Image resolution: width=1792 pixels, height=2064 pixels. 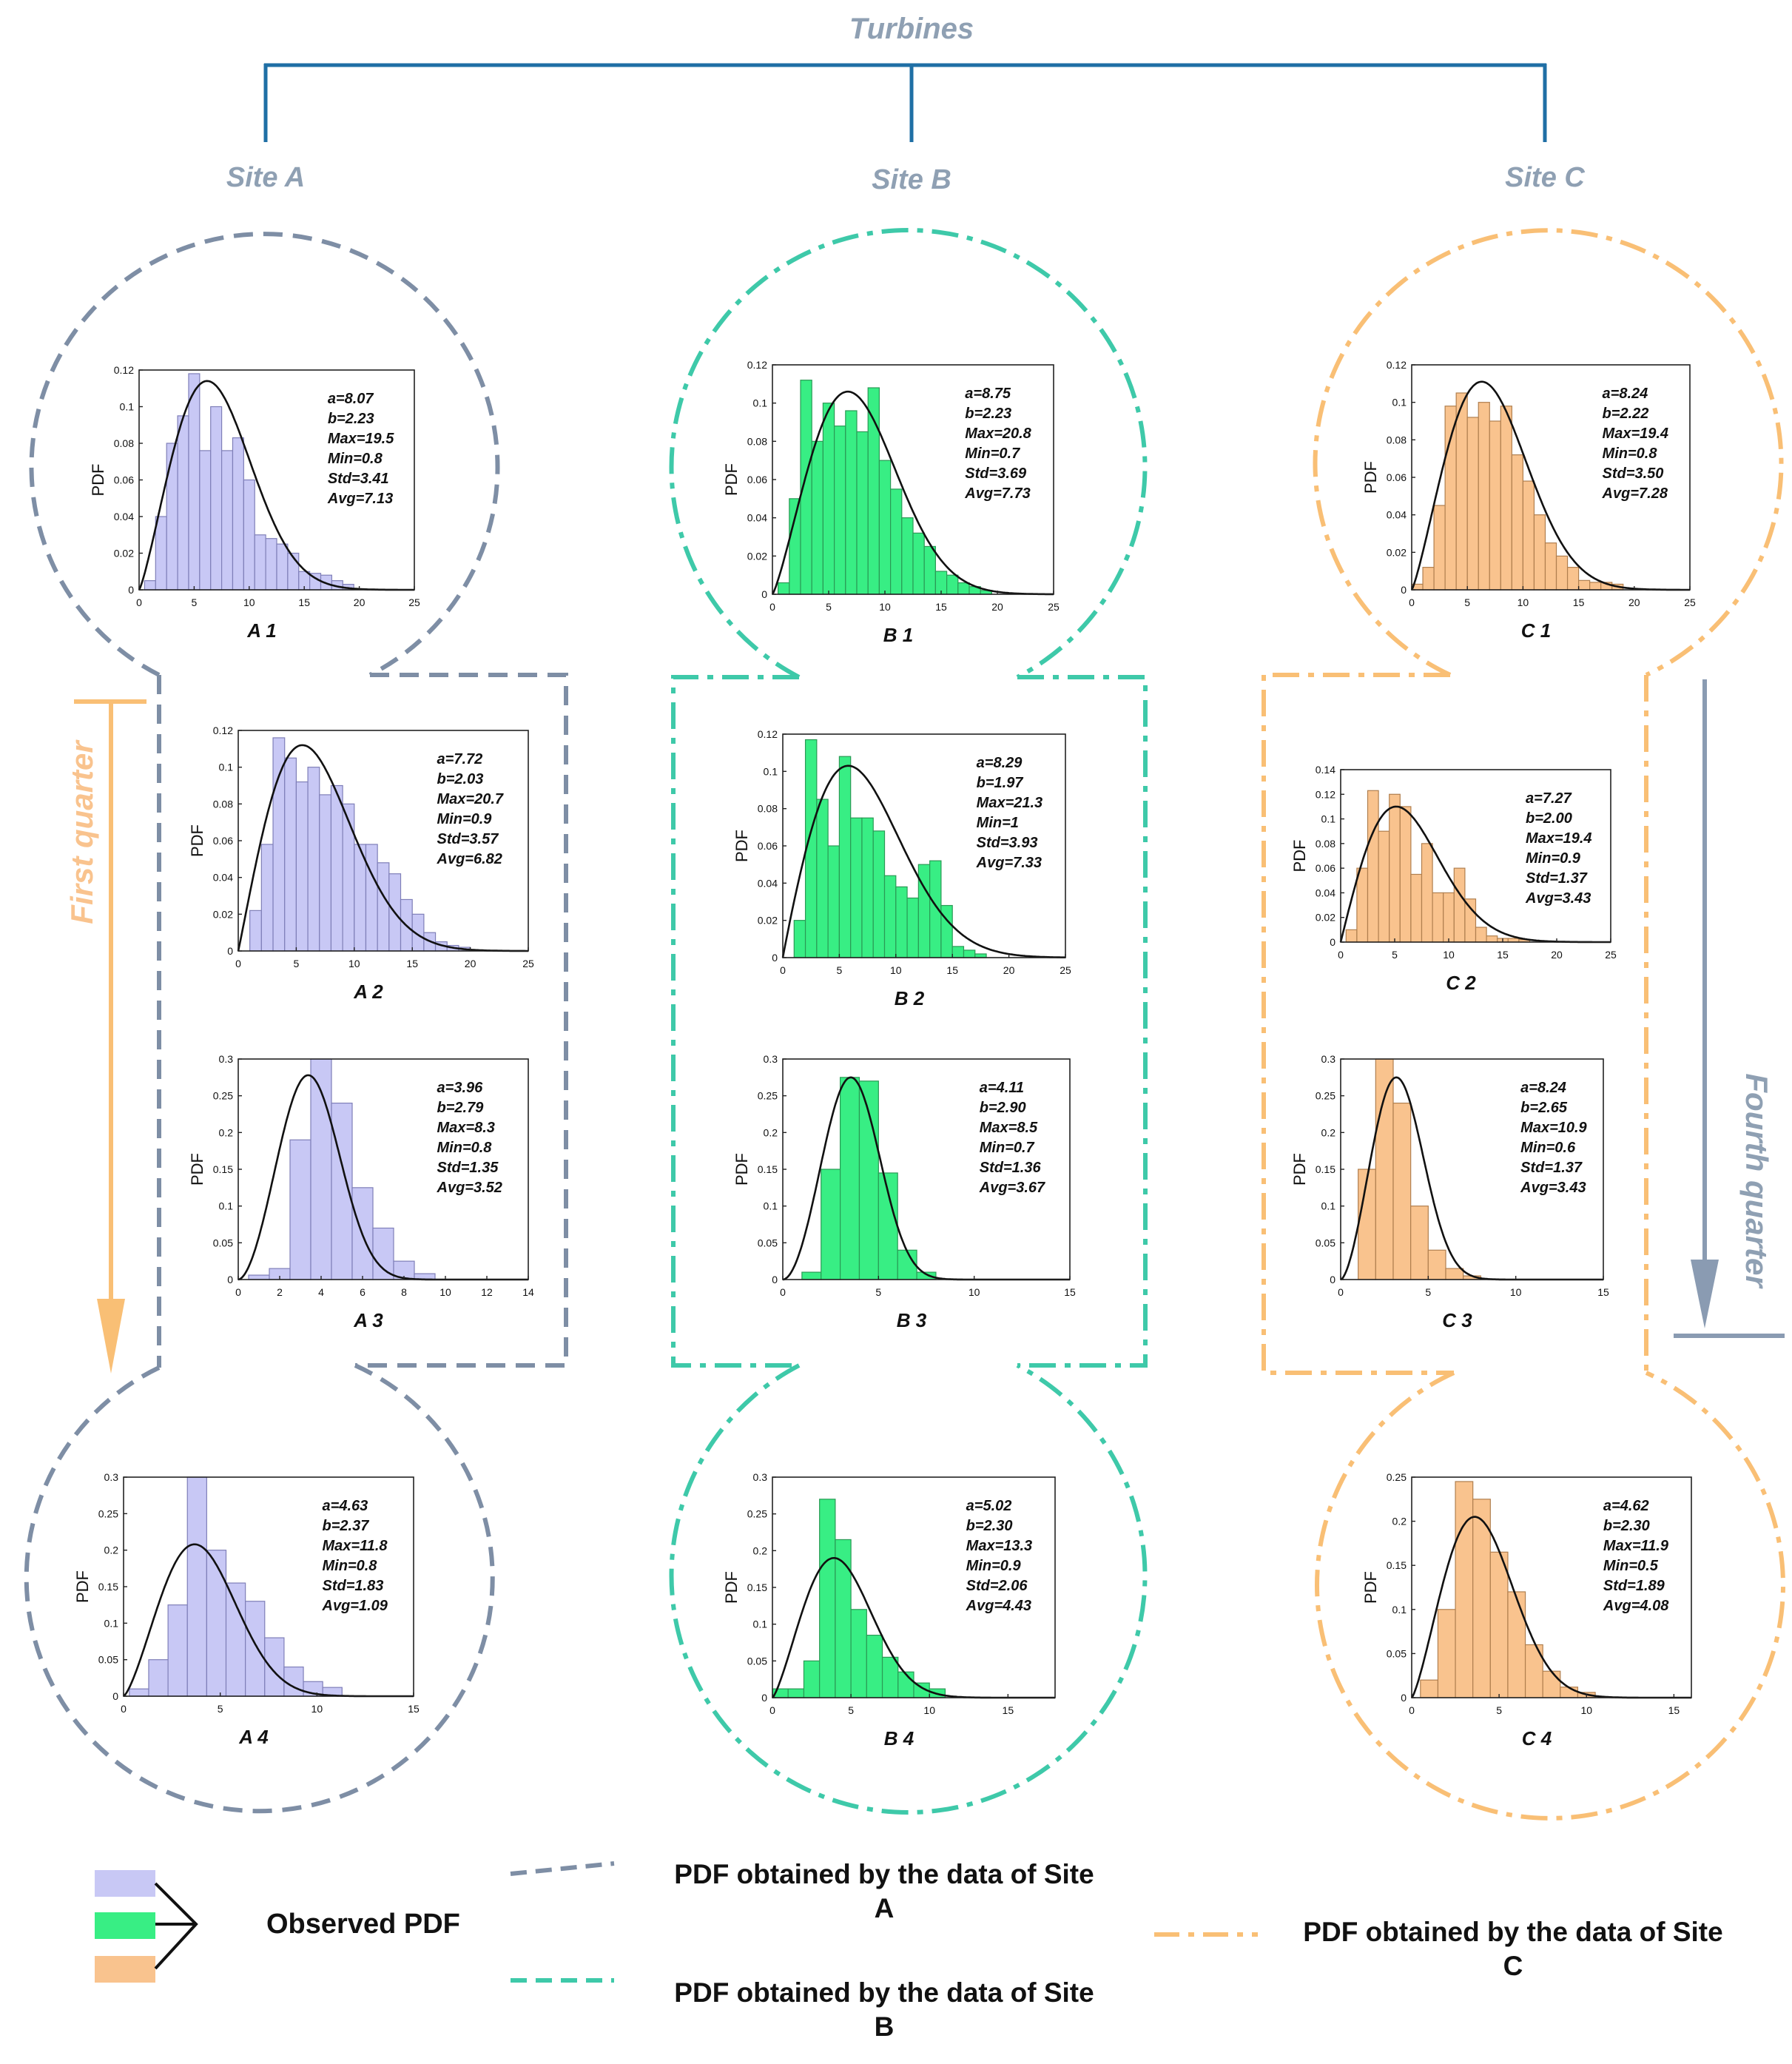 I want to click on panel-label: A 4, so click(x=253, y=1737).